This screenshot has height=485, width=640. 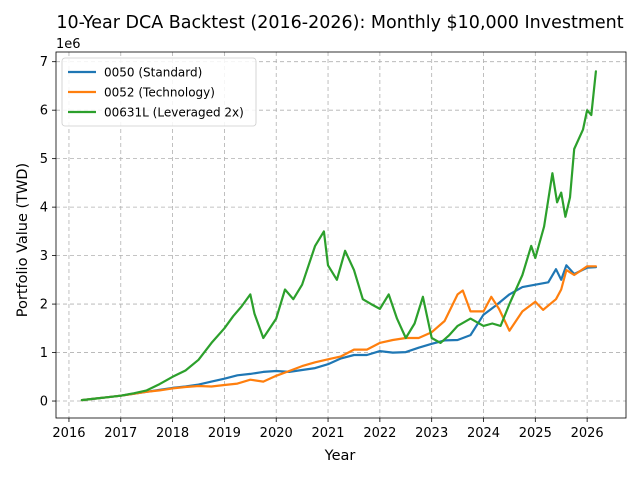 I want to click on x-tick-label: 2023, so click(x=431, y=433).